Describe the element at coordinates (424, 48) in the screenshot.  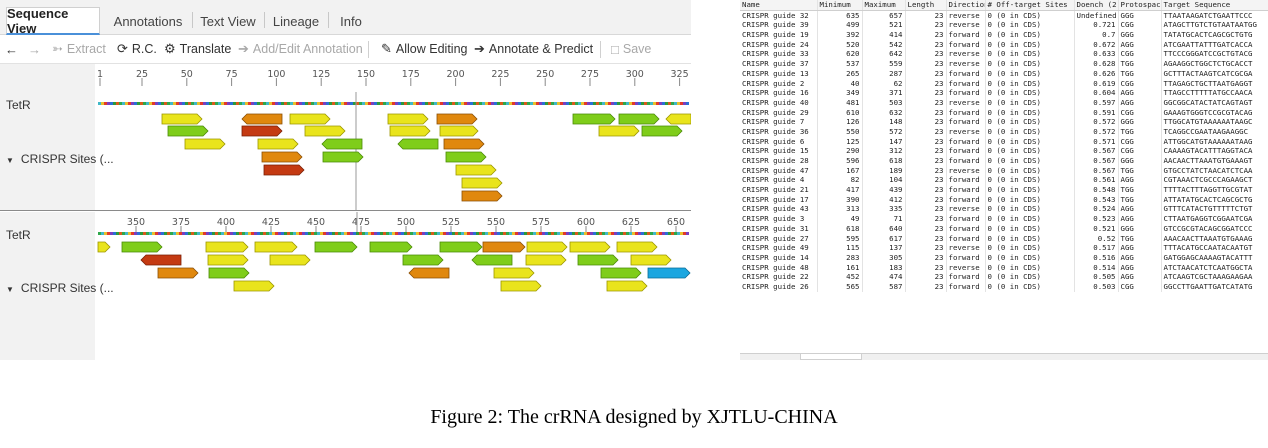
I see `allow-editing-button: ✎ Allow Editing` at that location.